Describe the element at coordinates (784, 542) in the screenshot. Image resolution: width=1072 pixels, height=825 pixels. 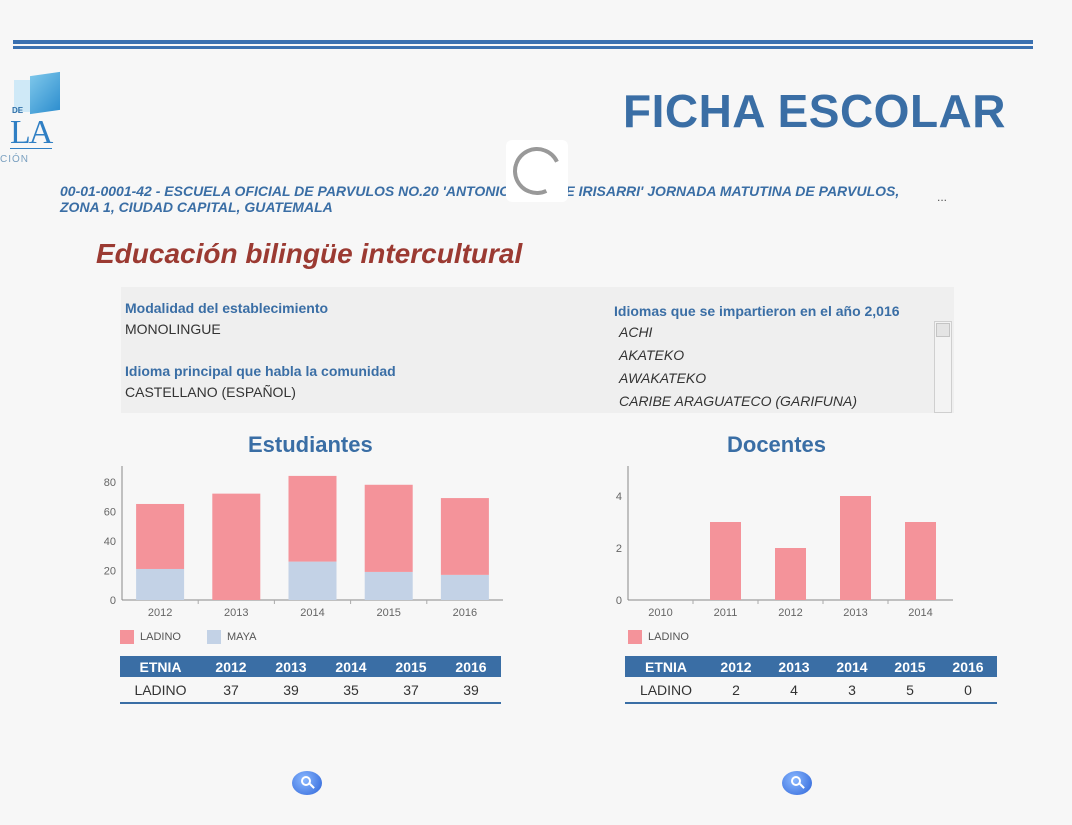
I see `docentes-chart: 0 2 4 2010 2011 2012 2013 2014` at that location.